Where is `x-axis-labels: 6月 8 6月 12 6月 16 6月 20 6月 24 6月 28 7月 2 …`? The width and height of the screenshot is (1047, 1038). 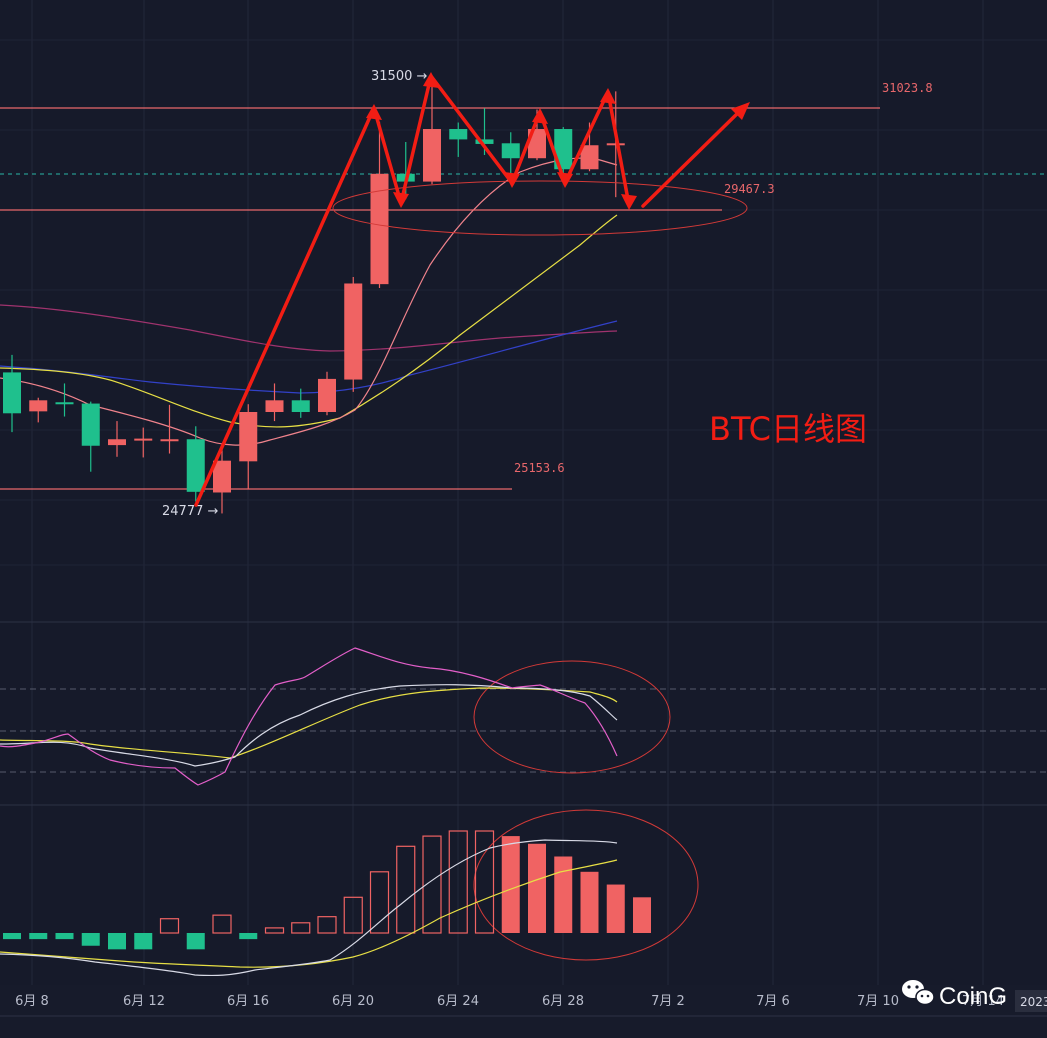
x-axis-labels: 6月 8 6月 12 6月 16 6月 20 6月 24 6月 28 7月 2 … is located at coordinates (509, 1001).